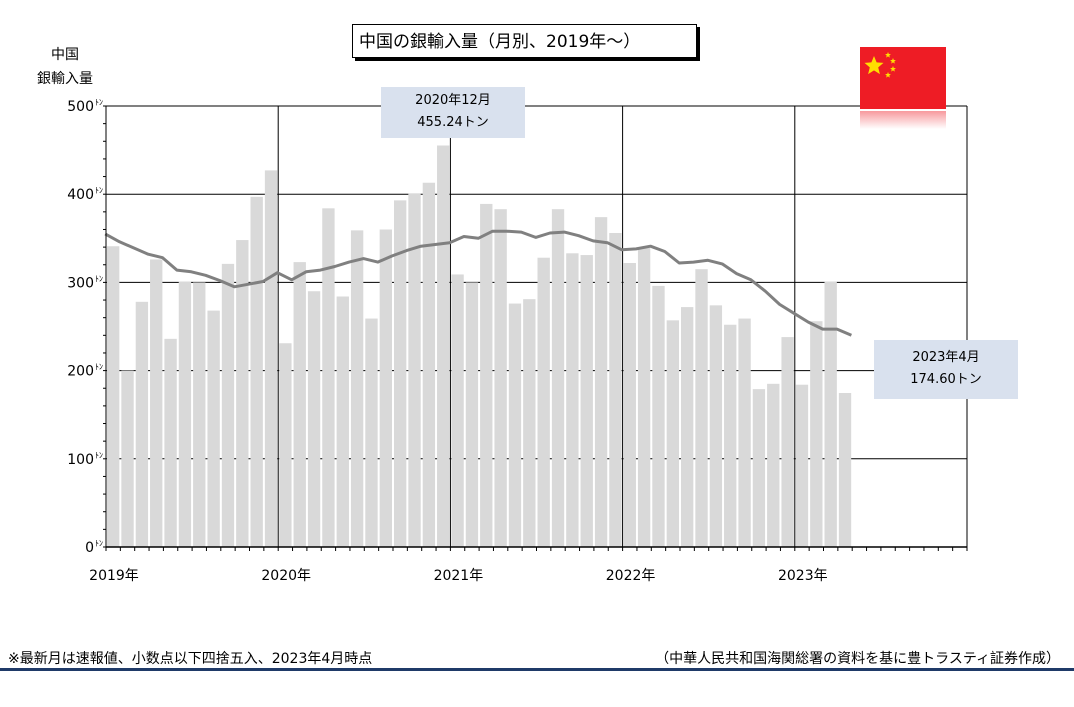  I want to click on y-tick-label: 400, so click(80, 195).